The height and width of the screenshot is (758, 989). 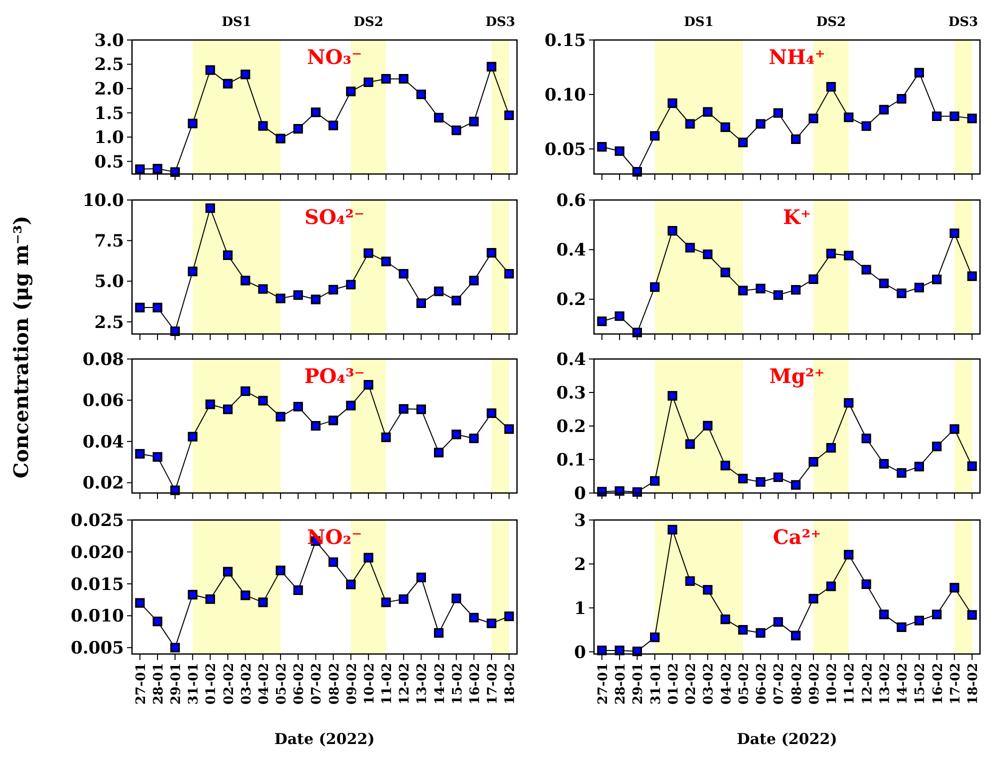 What do you see at coordinates (571, 200) in the screenshot?
I see `y-tick-label: 0.6` at bounding box center [571, 200].